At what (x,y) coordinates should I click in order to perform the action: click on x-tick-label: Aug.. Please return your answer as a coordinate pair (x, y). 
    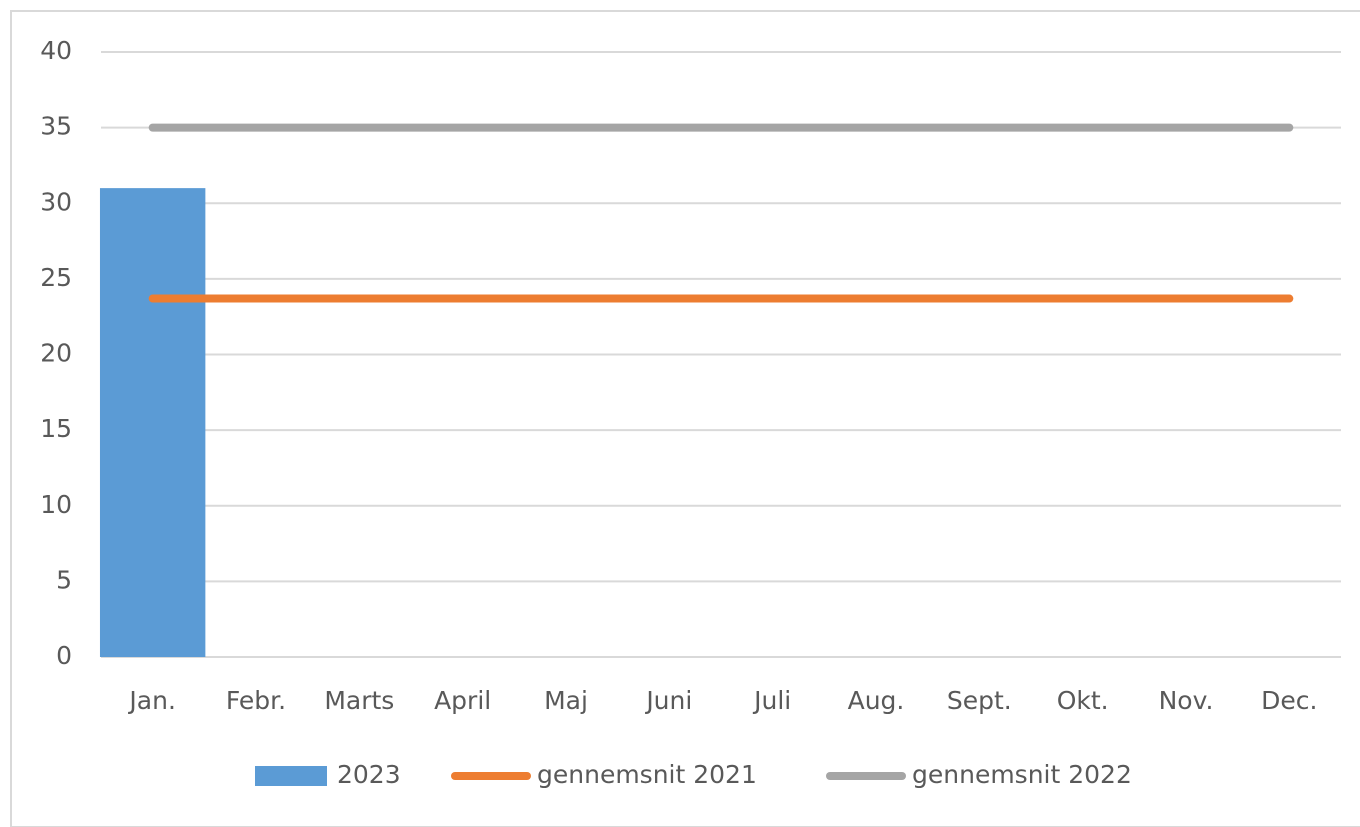
    Looking at the image, I should click on (876, 700).